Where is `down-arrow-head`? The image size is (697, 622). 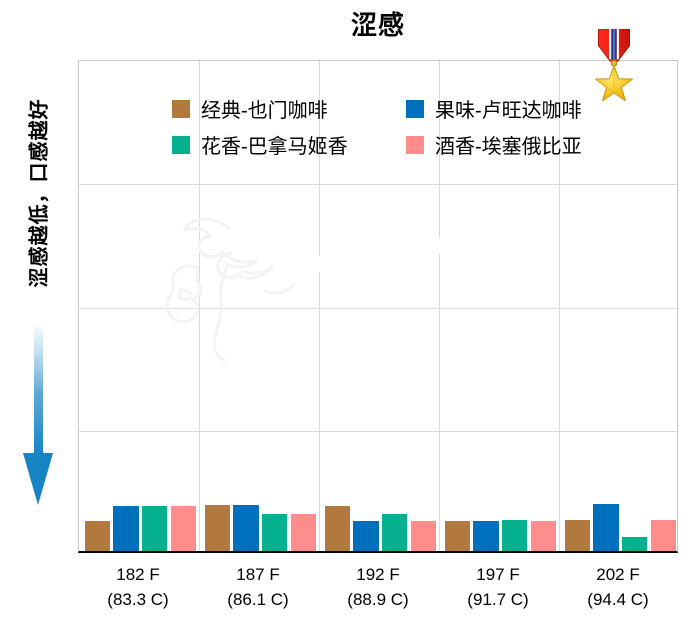
down-arrow-head is located at coordinates (38, 479).